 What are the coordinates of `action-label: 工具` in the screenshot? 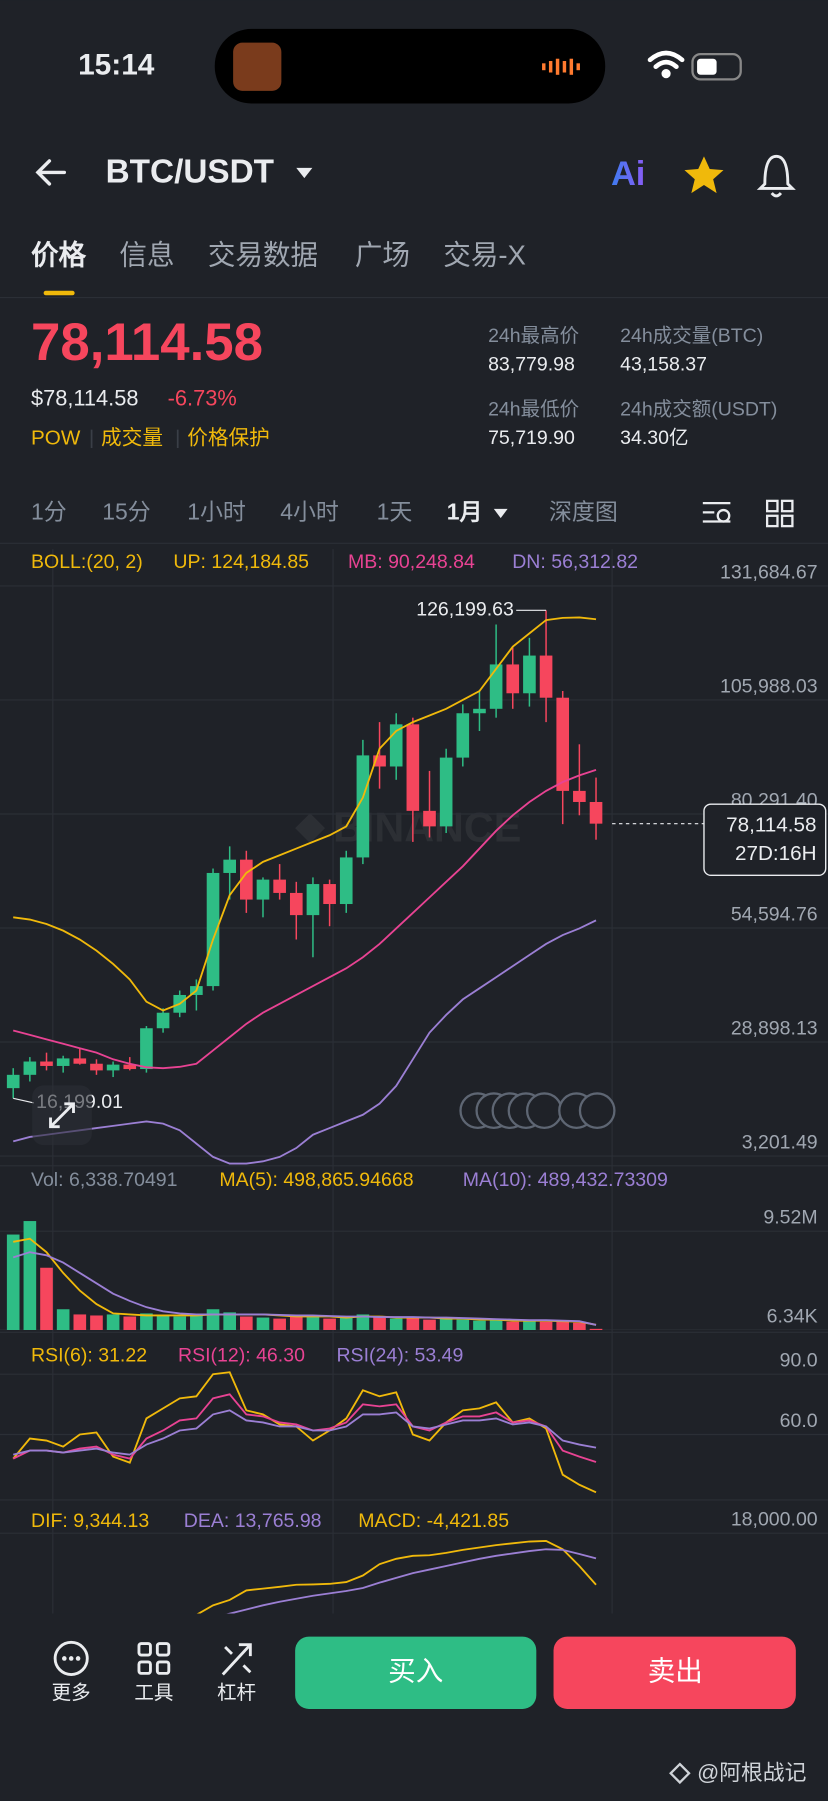 It's located at (153, 1693).